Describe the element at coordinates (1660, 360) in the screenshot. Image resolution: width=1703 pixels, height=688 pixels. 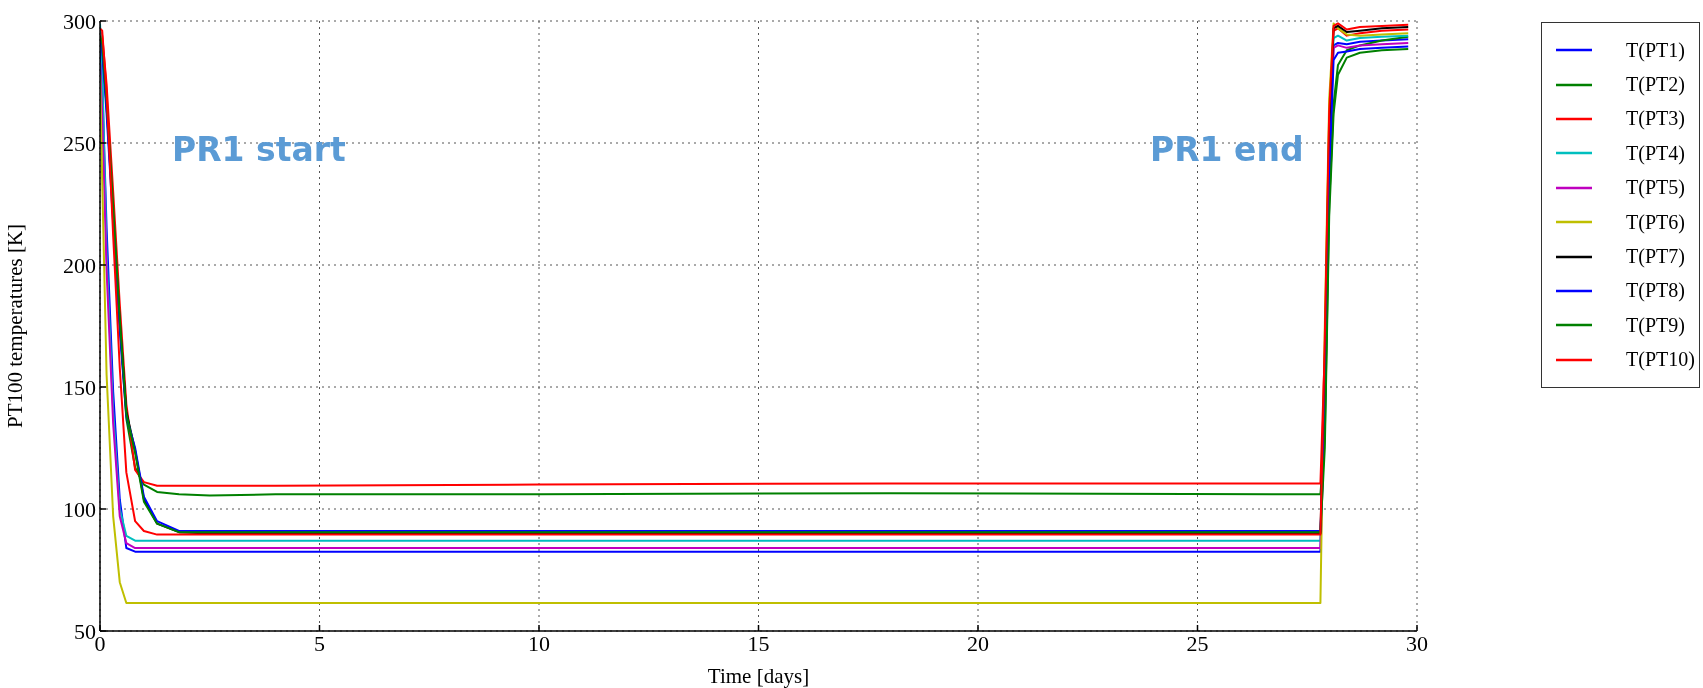
I see `legend-label: T(PT10)` at that location.